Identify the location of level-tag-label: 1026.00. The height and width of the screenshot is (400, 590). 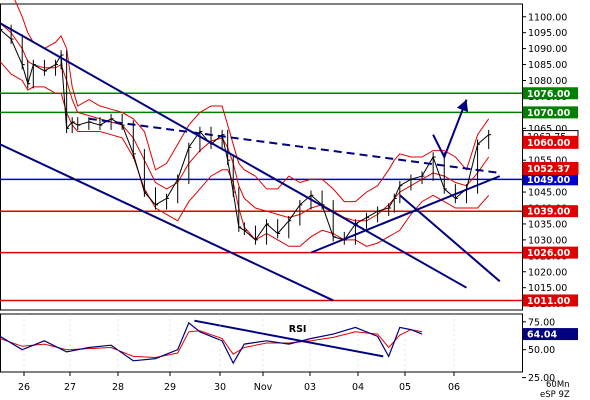
(549, 253).